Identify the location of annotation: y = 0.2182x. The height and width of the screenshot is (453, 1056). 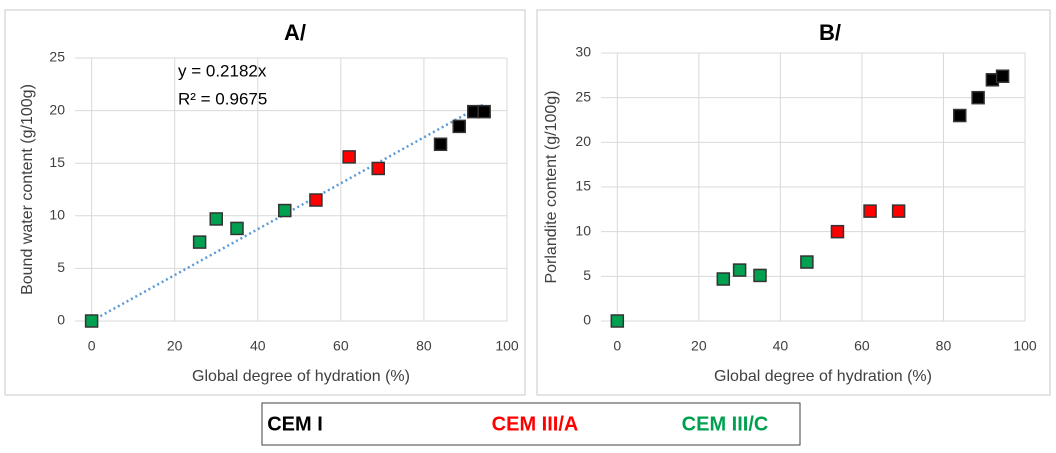
(222, 70).